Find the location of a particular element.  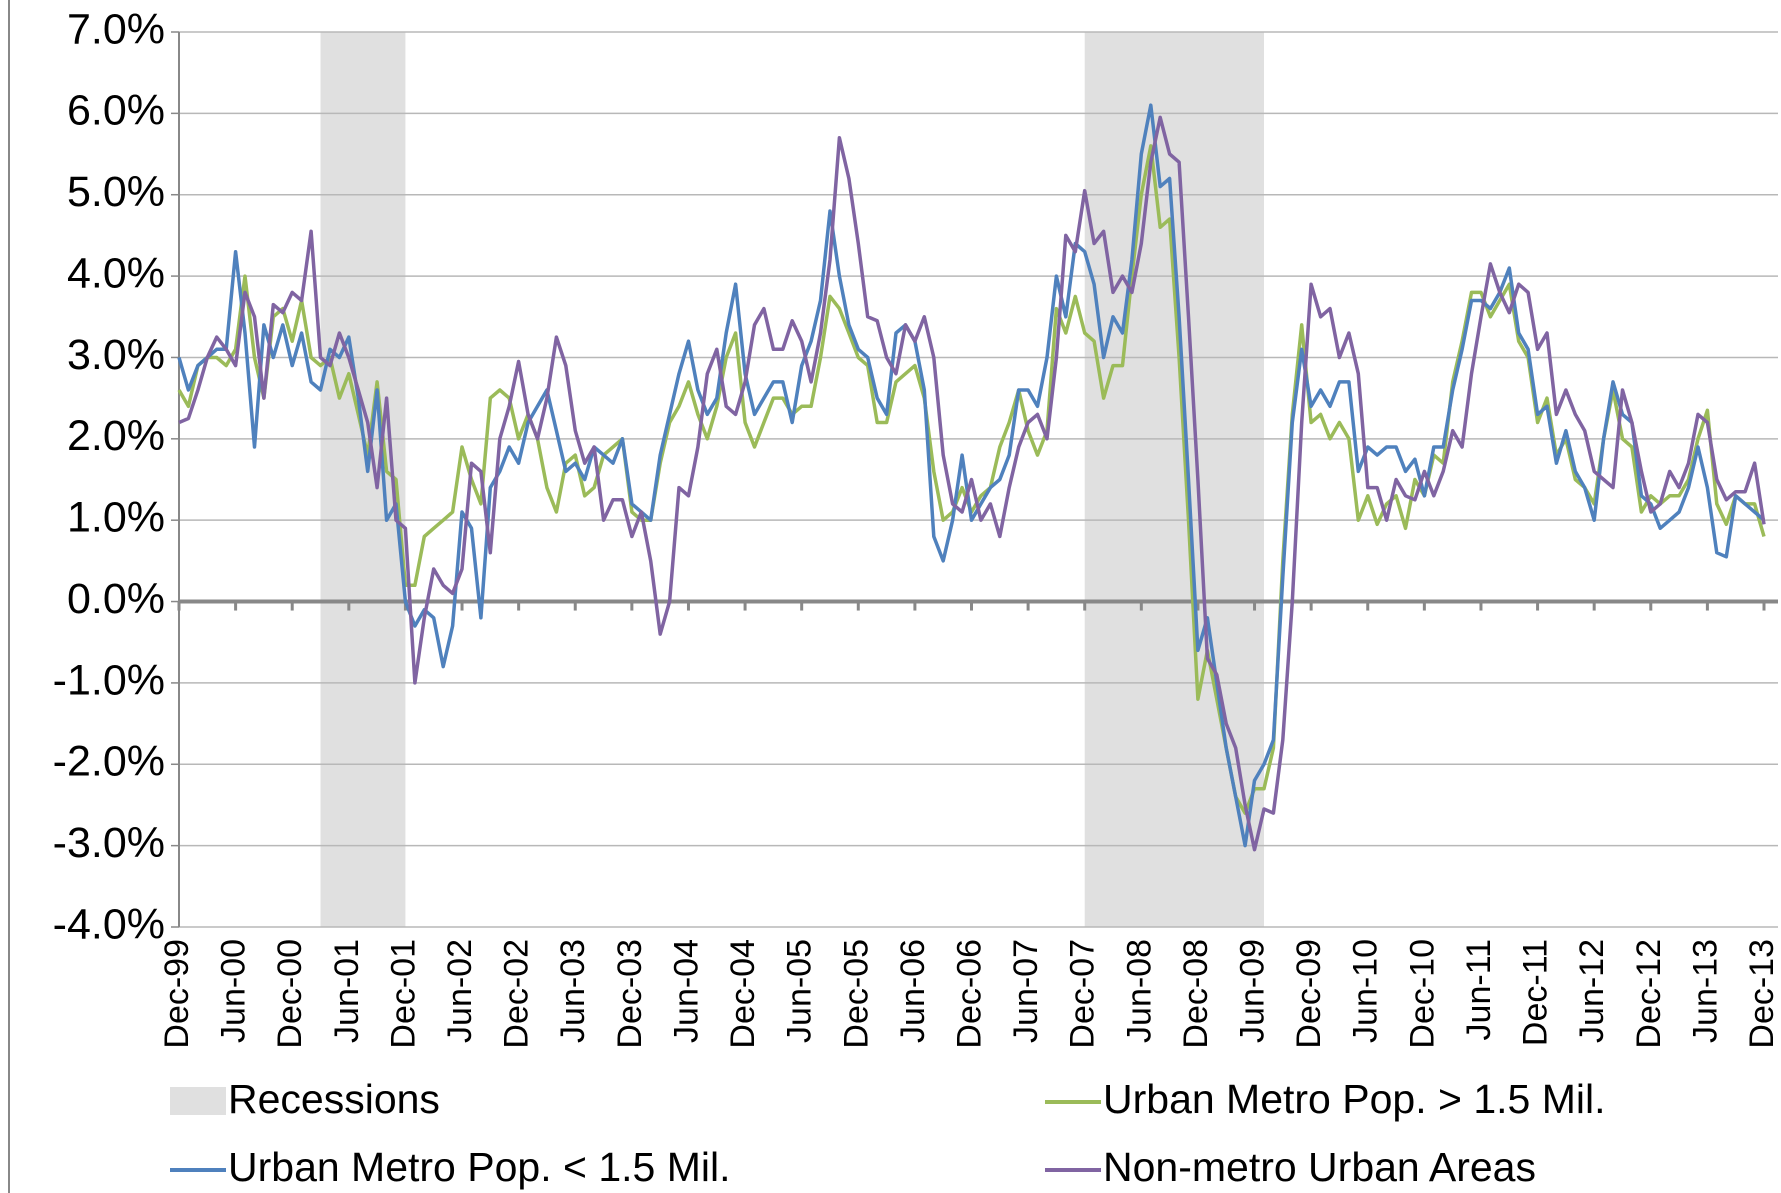

x-tick-label: Jun-10 is located at coordinates (1366, 991).